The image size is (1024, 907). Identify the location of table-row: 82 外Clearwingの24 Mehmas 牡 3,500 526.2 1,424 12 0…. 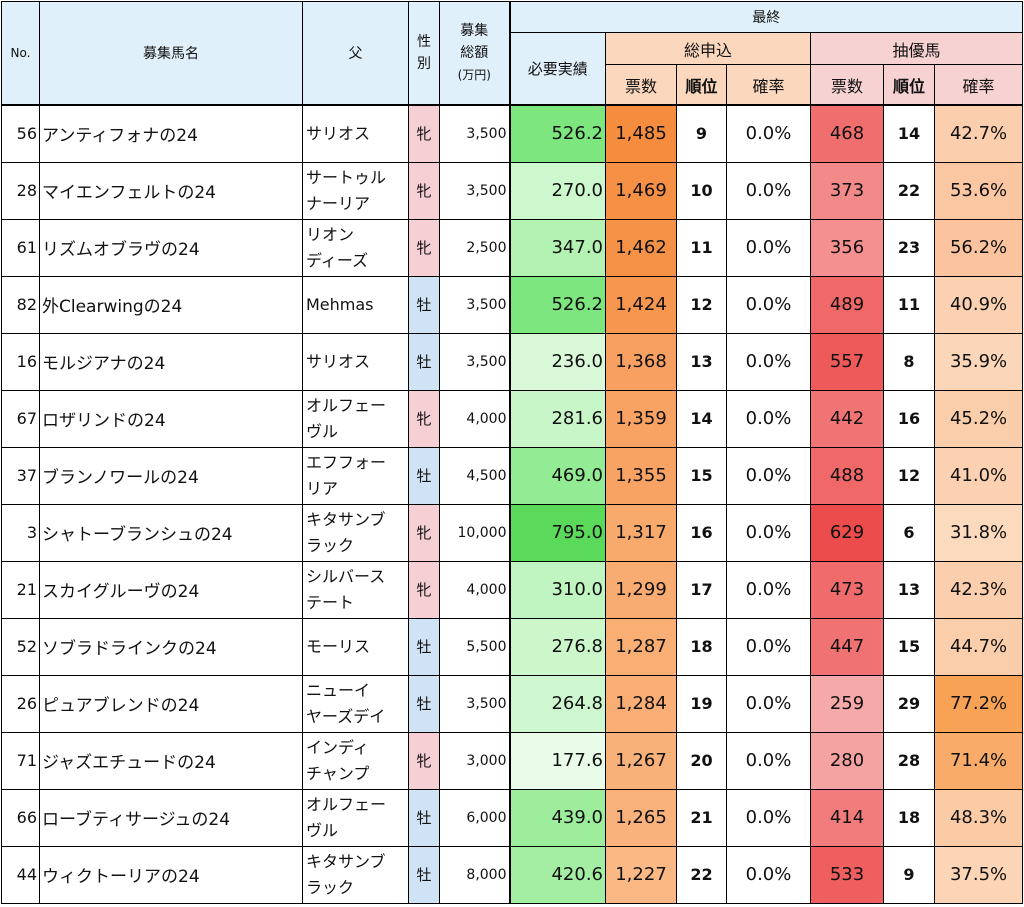
(512, 304).